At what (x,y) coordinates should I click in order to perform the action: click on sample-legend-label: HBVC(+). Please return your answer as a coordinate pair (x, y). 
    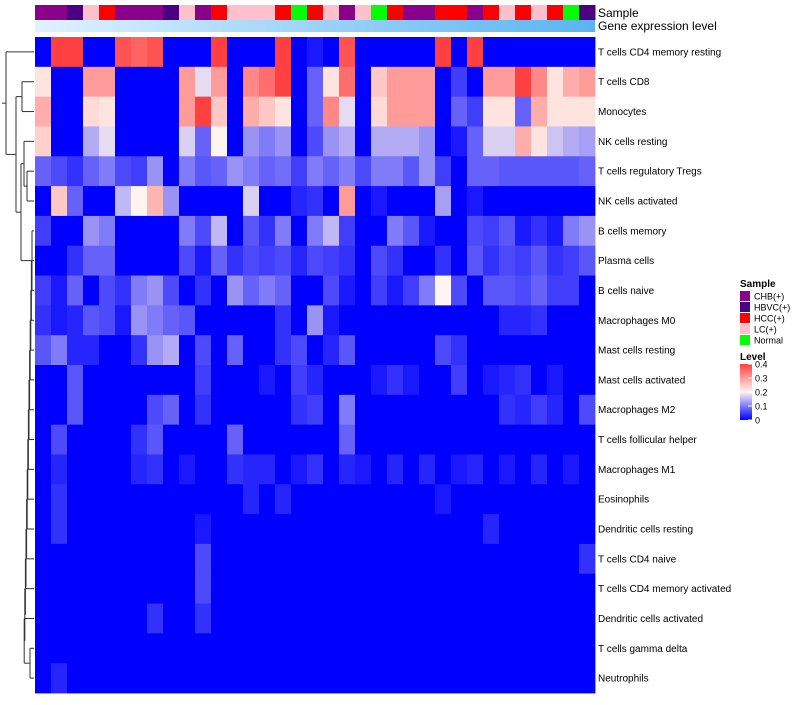
    Looking at the image, I should click on (772, 308).